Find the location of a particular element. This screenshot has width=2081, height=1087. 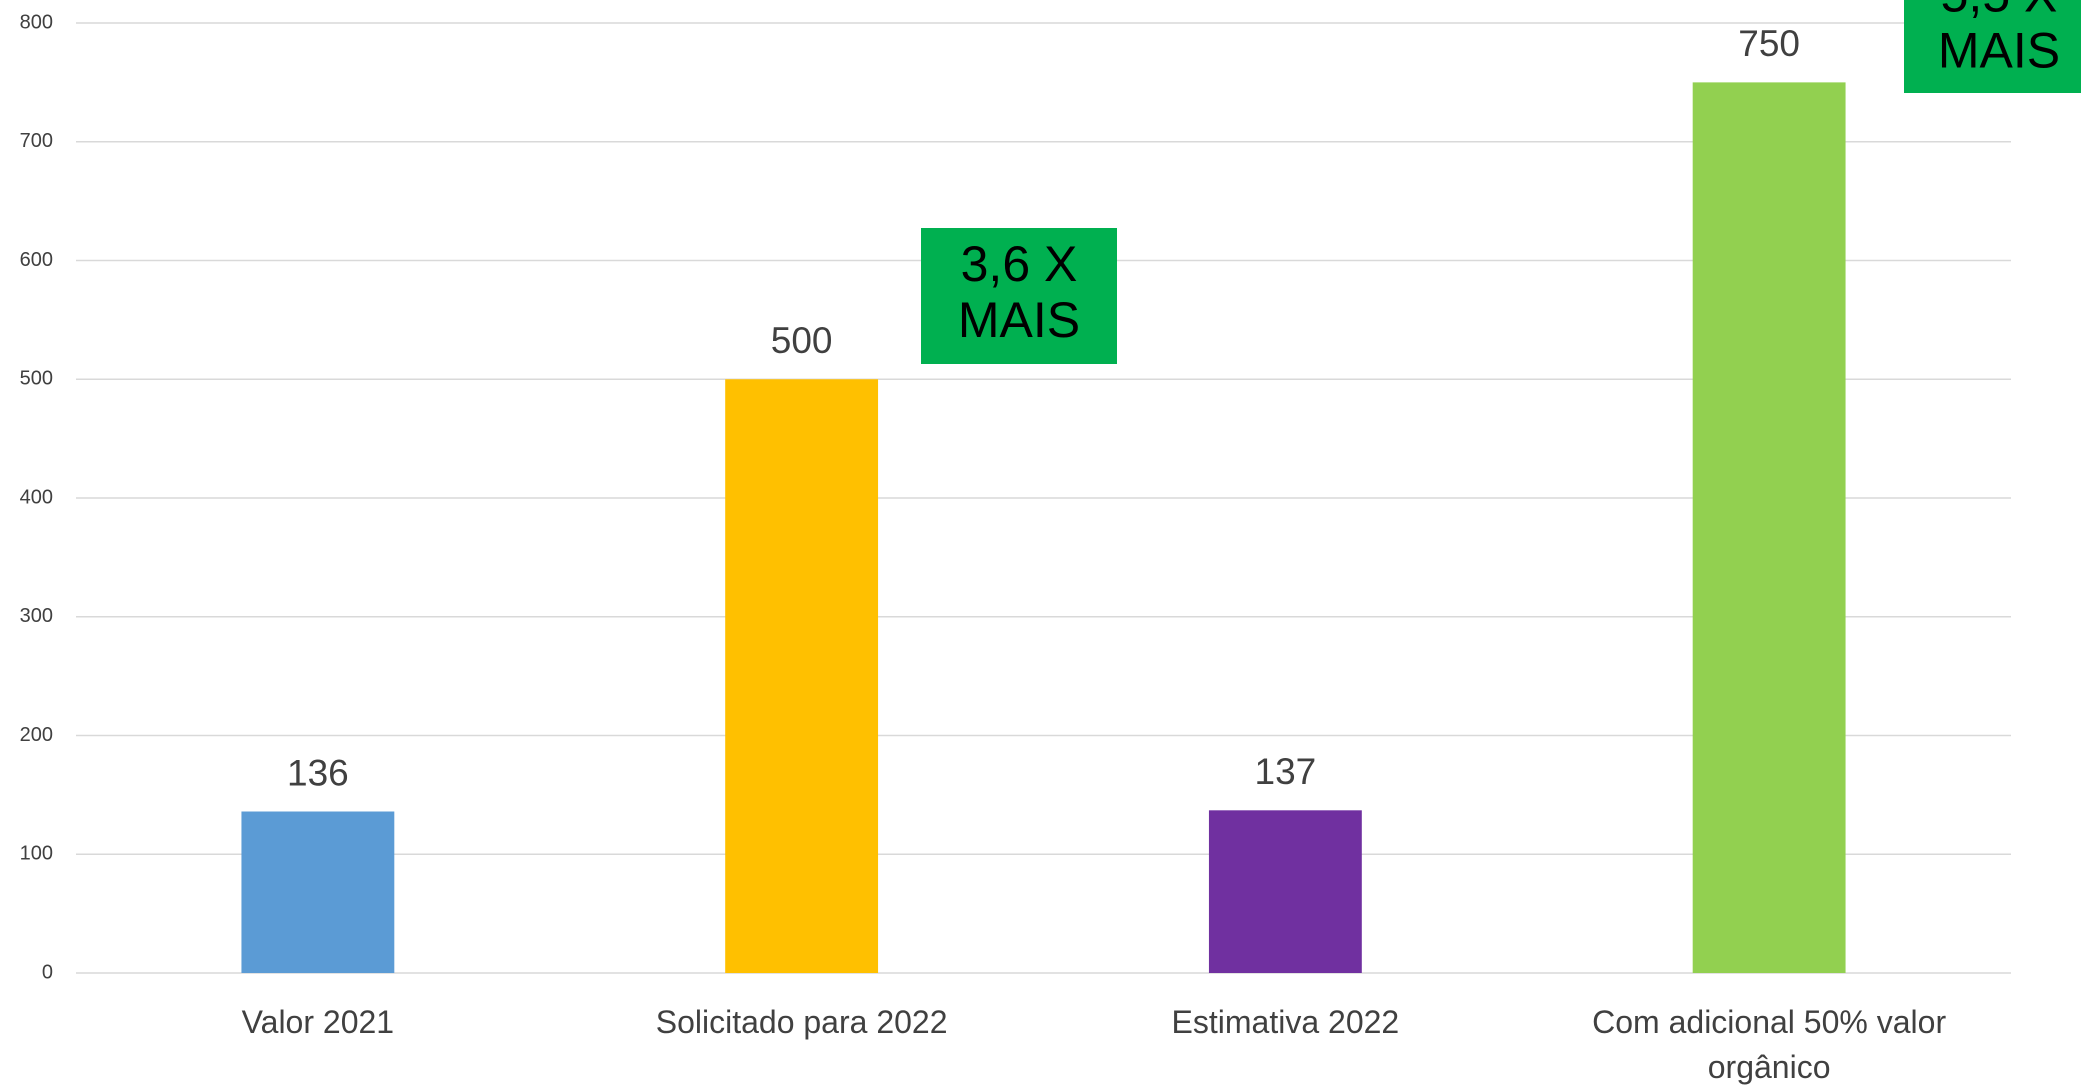

annotation-text: 5,5 X is located at coordinates (1999, 11).